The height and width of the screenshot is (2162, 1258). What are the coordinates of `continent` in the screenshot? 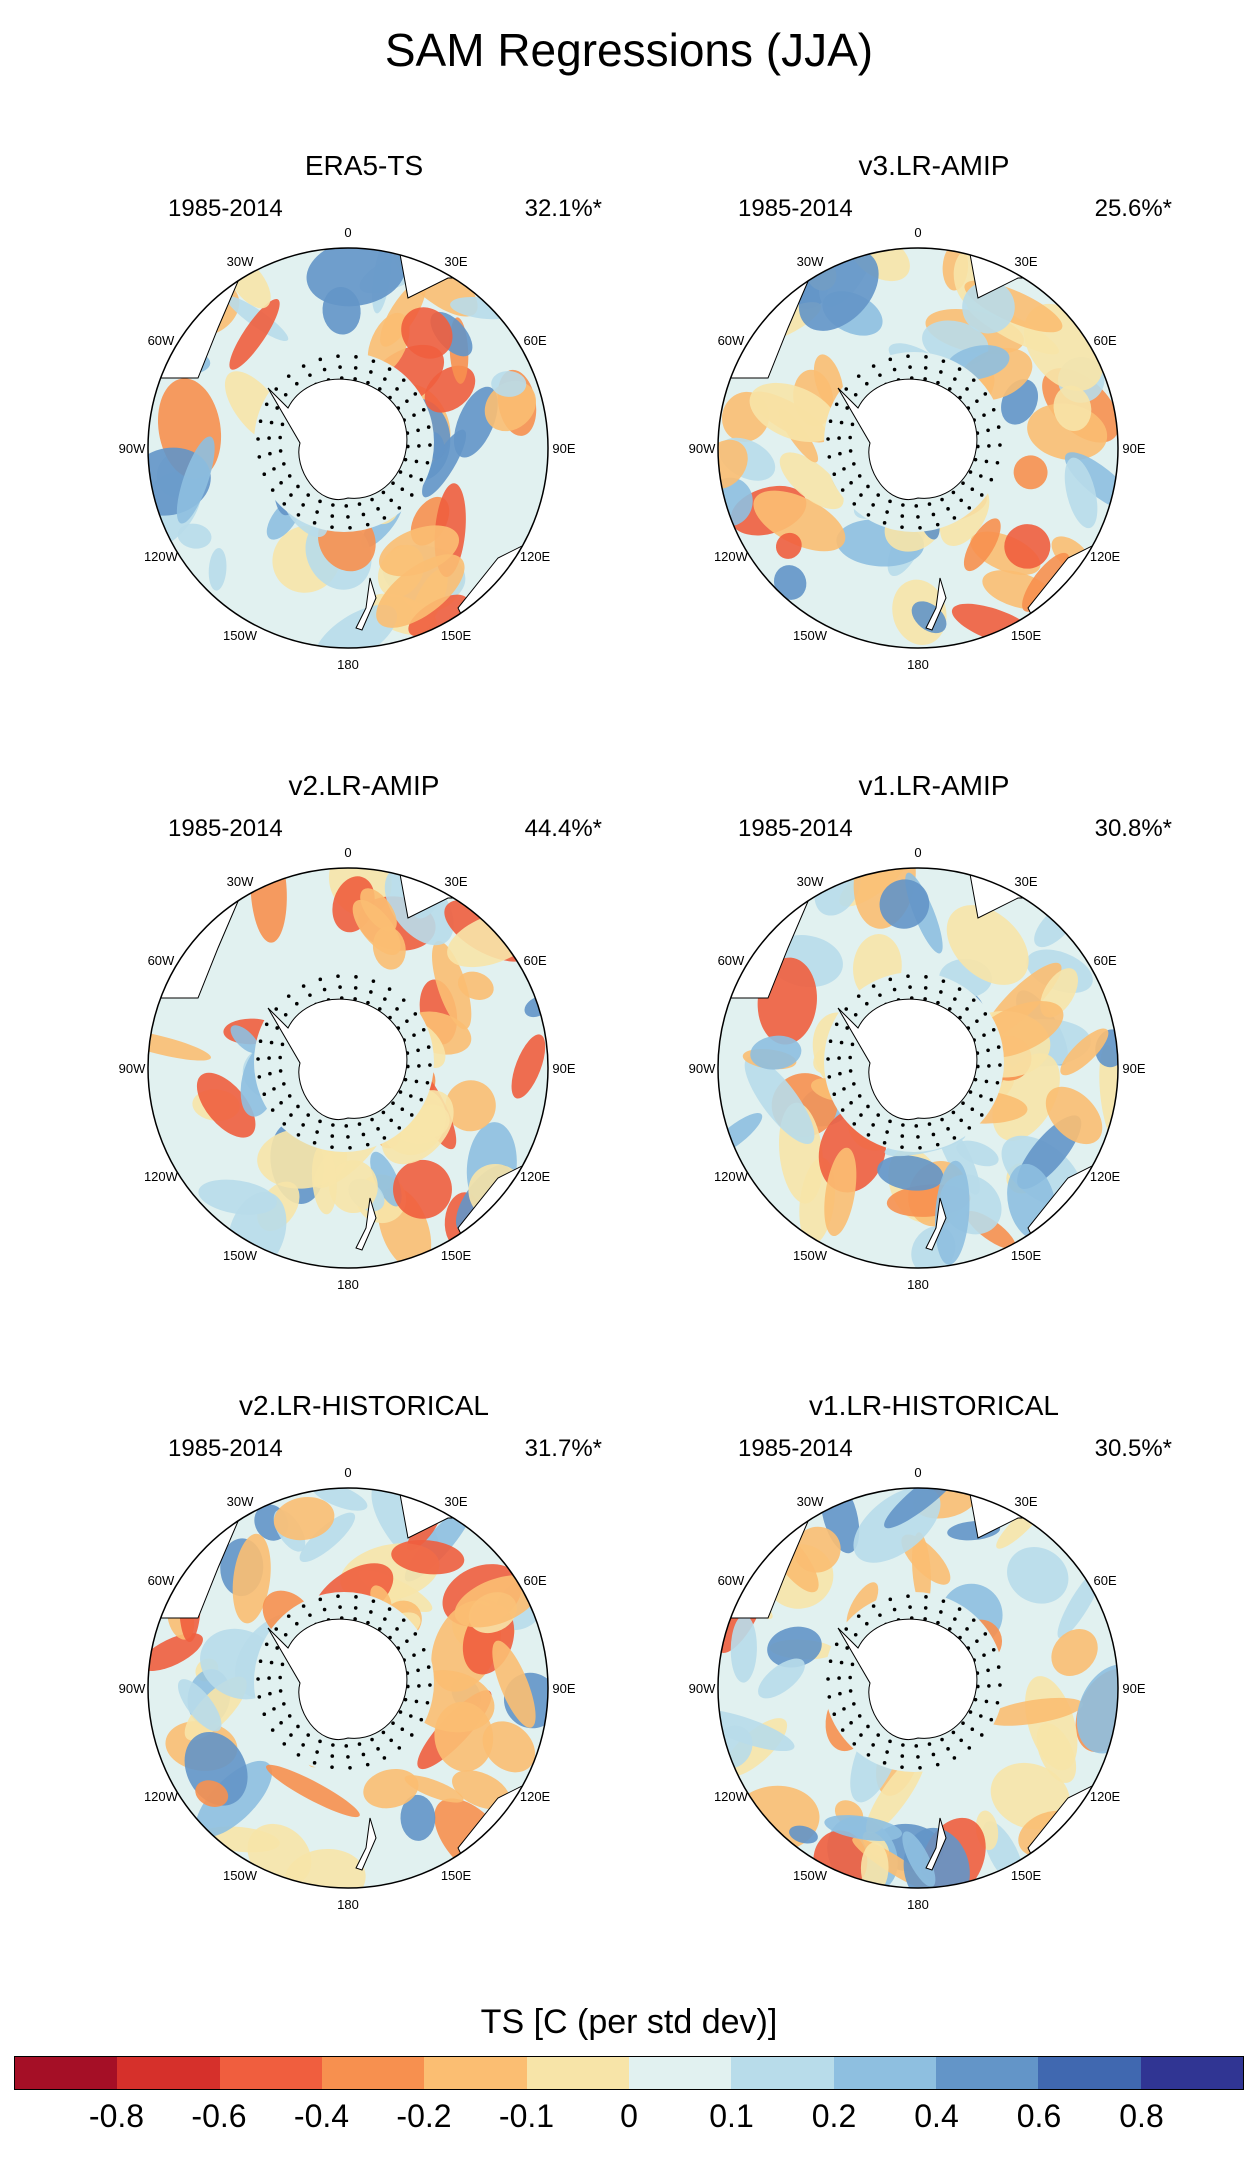 It's located at (936, 1844).